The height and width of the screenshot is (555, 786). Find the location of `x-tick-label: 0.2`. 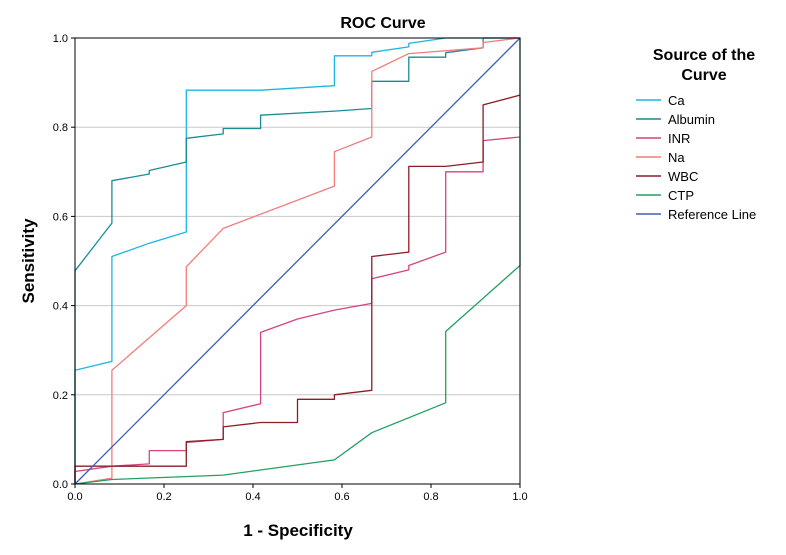

x-tick-label: 0.2 is located at coordinates (163, 497).